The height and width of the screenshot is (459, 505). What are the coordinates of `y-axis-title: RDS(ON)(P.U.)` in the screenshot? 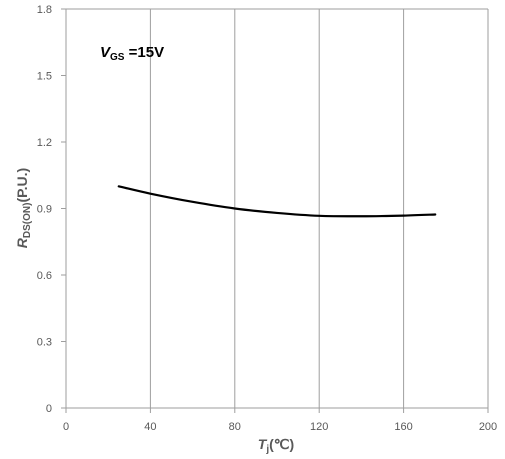 It's located at (23, 208).